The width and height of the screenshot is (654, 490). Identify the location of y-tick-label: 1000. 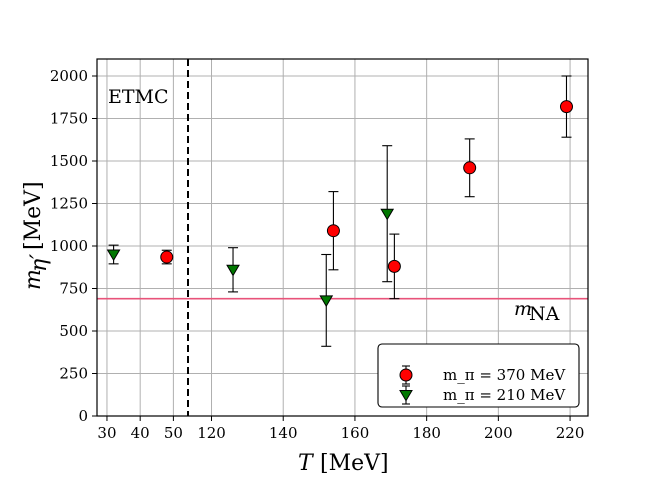
(69, 246).